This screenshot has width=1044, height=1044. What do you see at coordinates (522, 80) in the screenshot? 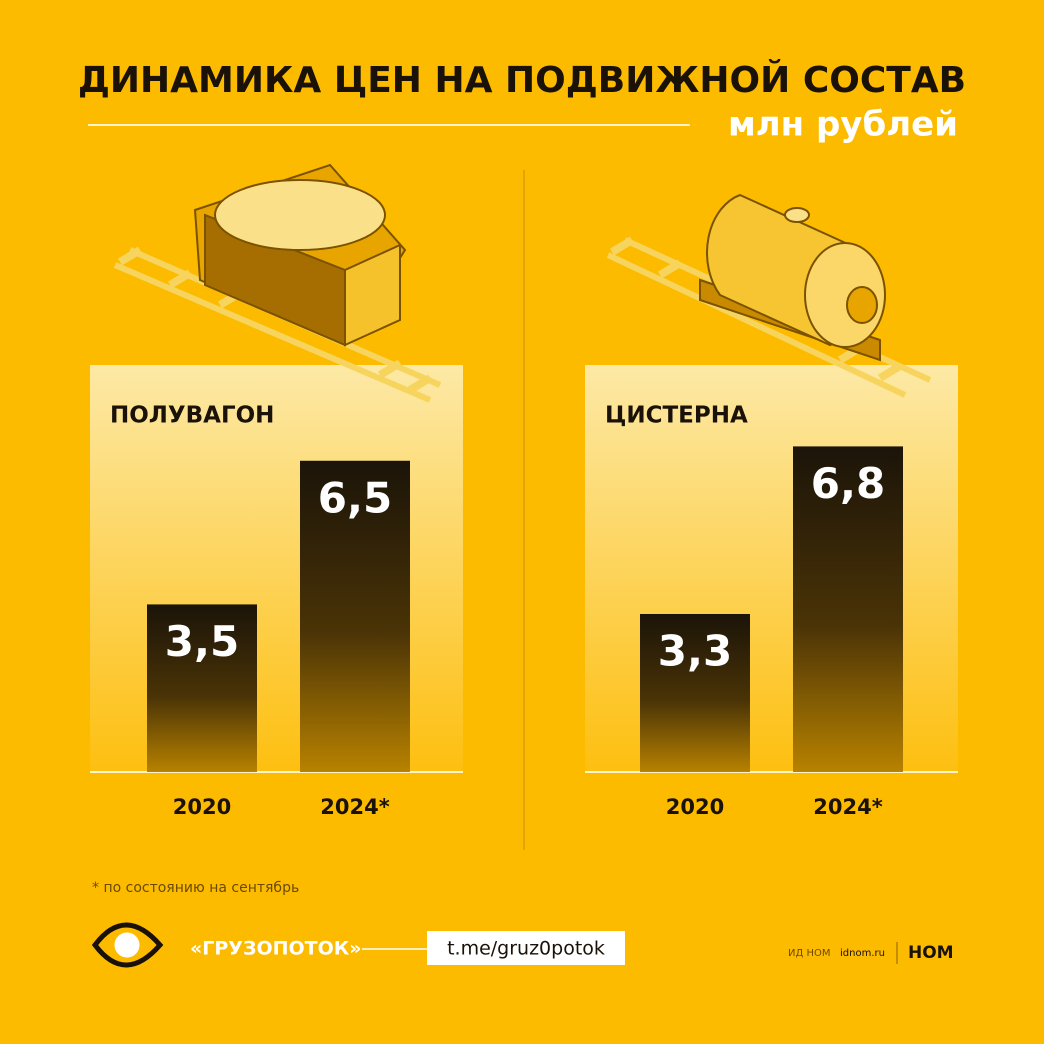
I see `title: ДИНАМИКА ЦЕН НА ПОДВИЖНОЙ СОСТАВ` at bounding box center [522, 80].